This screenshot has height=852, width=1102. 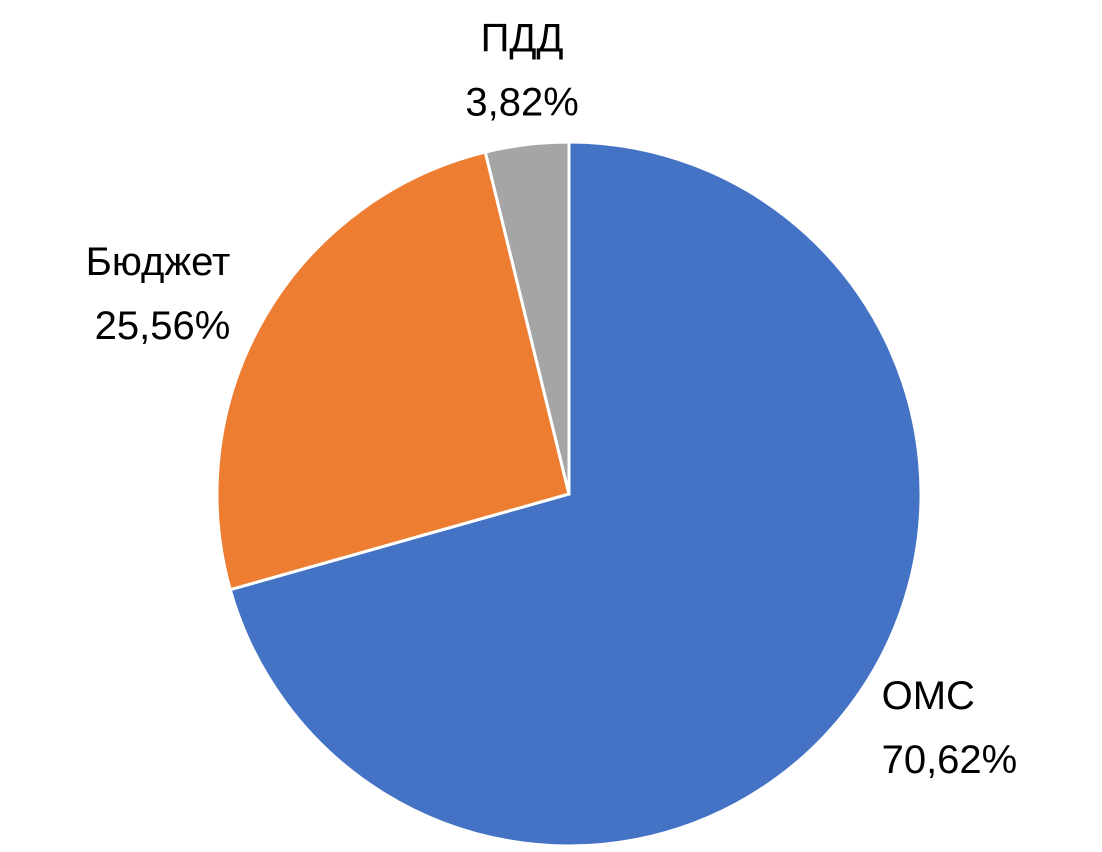 What do you see at coordinates (950, 760) in the screenshot?
I see `slice-value-label: 70,62%` at bounding box center [950, 760].